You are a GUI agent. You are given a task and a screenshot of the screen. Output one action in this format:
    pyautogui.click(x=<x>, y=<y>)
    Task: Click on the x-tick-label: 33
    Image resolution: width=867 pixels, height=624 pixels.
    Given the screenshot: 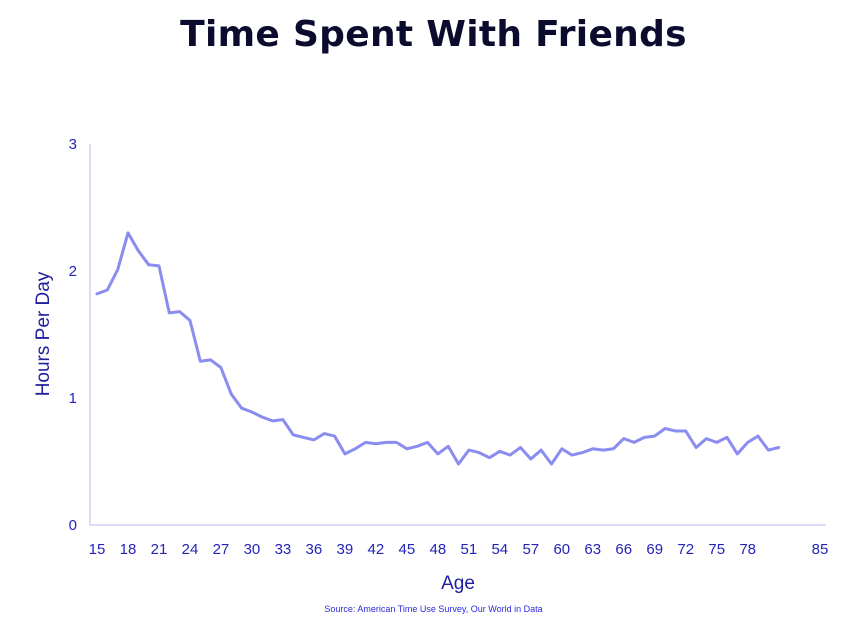 What is the action you would take?
    pyautogui.click(x=283, y=549)
    